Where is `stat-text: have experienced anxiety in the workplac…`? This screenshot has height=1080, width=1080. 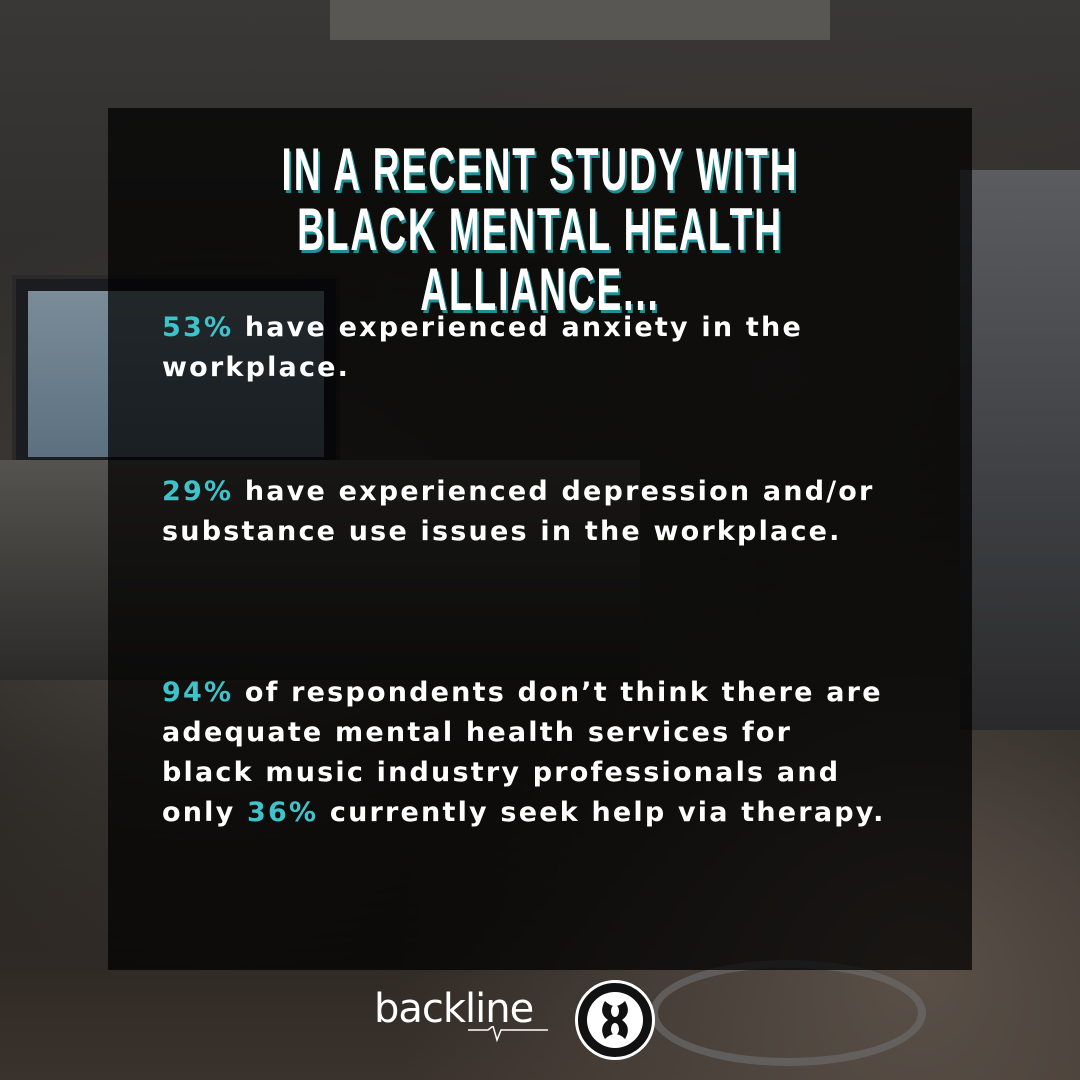
stat-text: have experienced anxiety in the workplac… is located at coordinates (482, 347).